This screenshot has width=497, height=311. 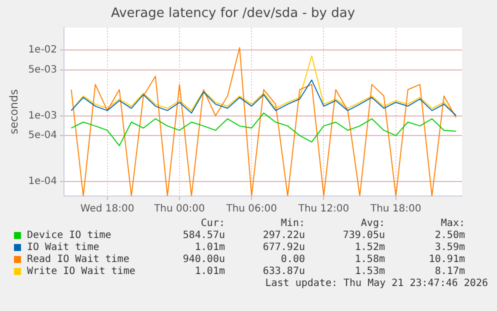 What do you see at coordinates (395, 209) in the screenshot?
I see `x-tick-label: Thu 18:00` at bounding box center [395, 209].